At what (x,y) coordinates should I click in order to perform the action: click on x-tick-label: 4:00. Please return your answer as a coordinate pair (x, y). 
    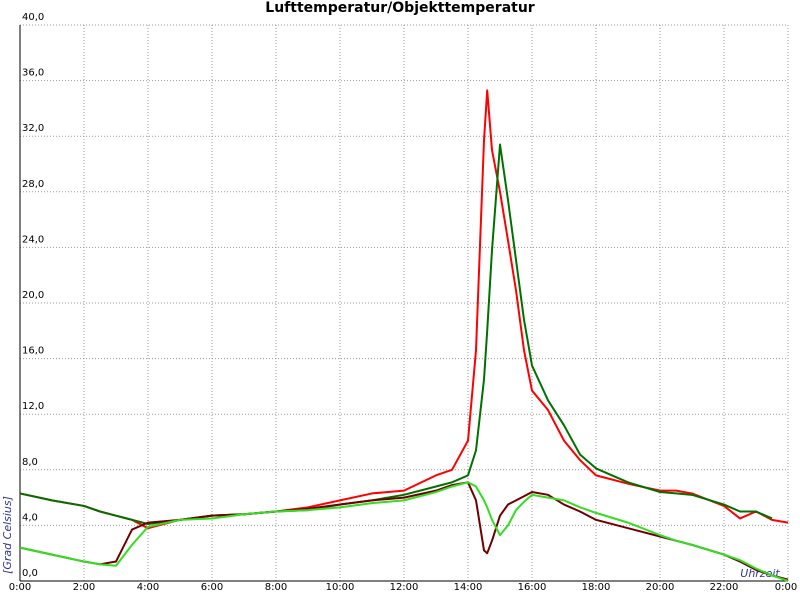
    Looking at the image, I should click on (148, 587).